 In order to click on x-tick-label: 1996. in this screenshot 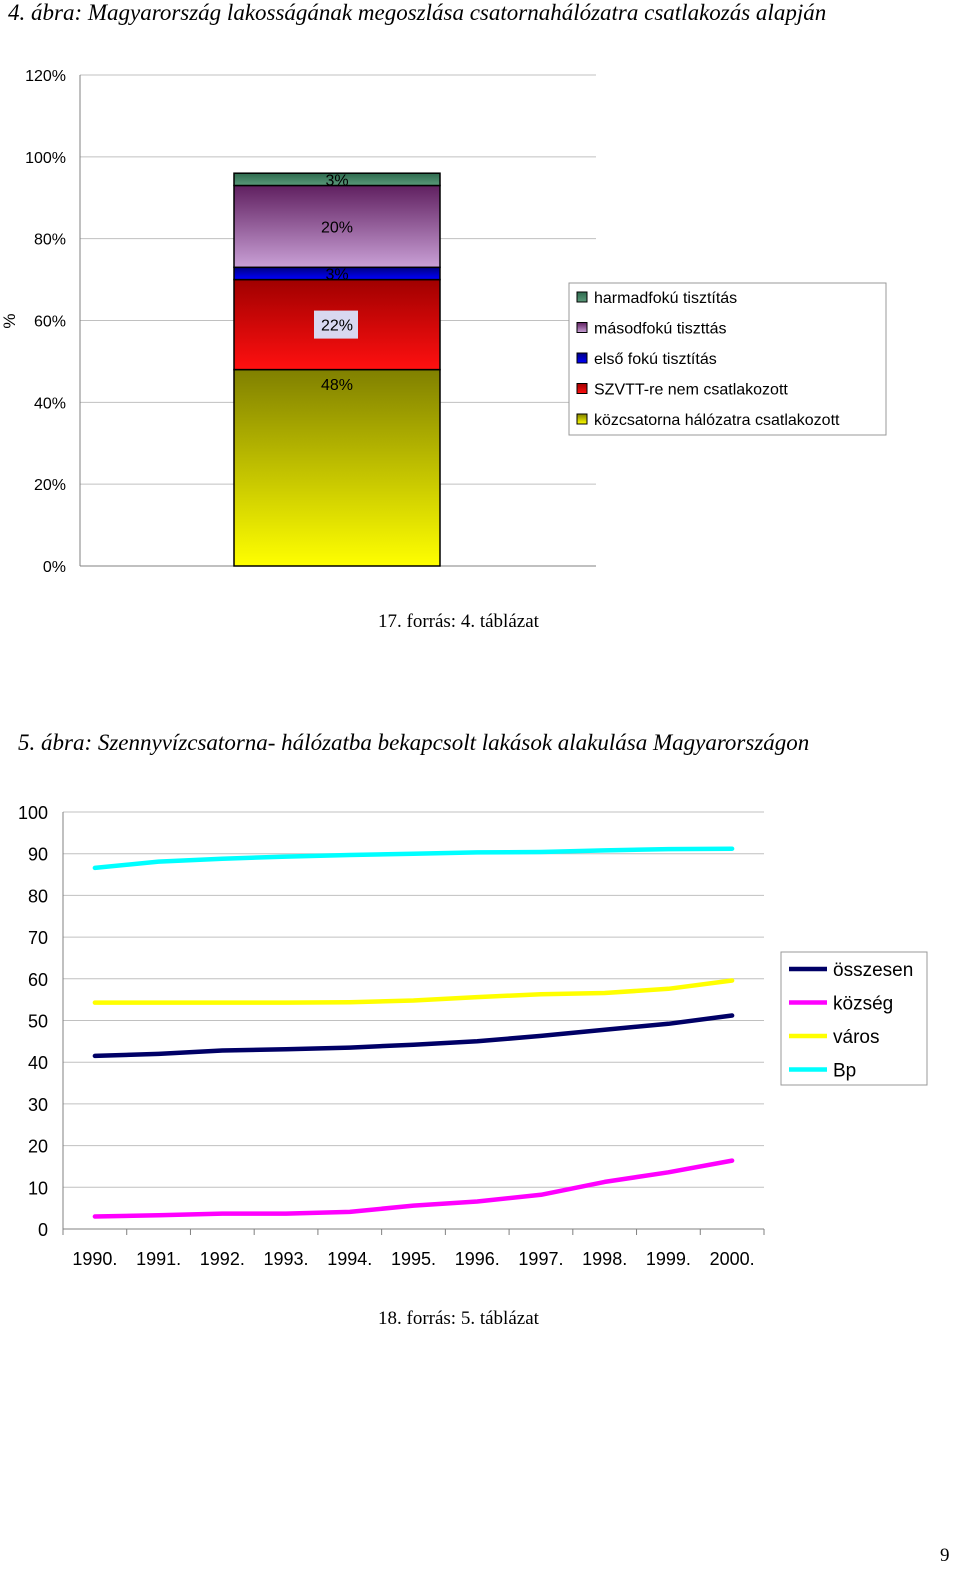, I will do `click(477, 1259)`.